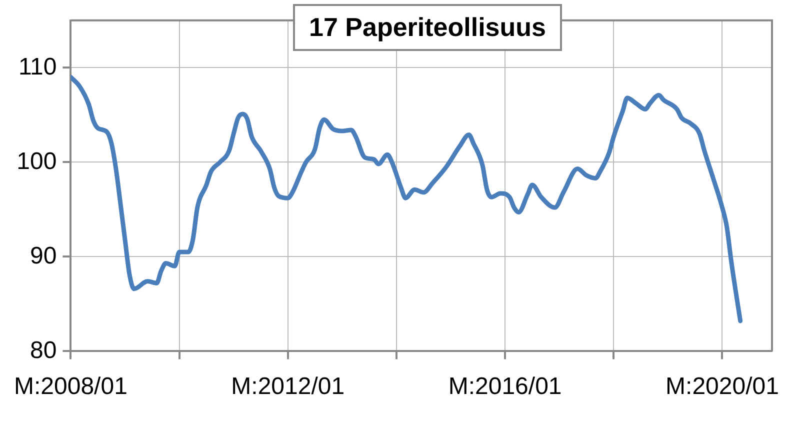 The width and height of the screenshot is (812, 428). I want to click on y-tick-label: 90, so click(43, 256).